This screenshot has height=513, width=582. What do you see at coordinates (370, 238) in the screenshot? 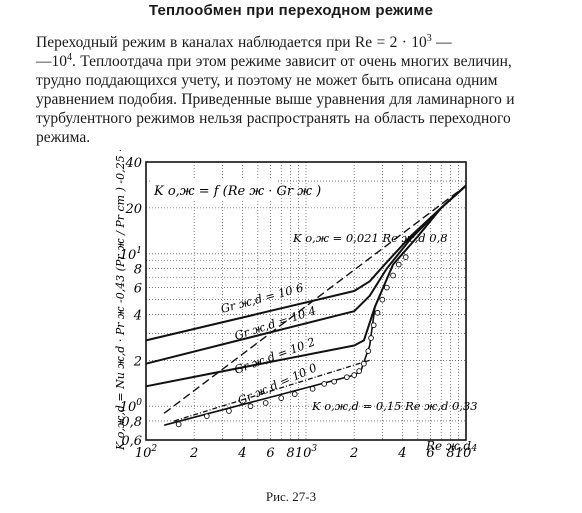
I see `turbulent-equation-label: K o,ж = 0,021 Re ж,d 0,8` at bounding box center [370, 238].